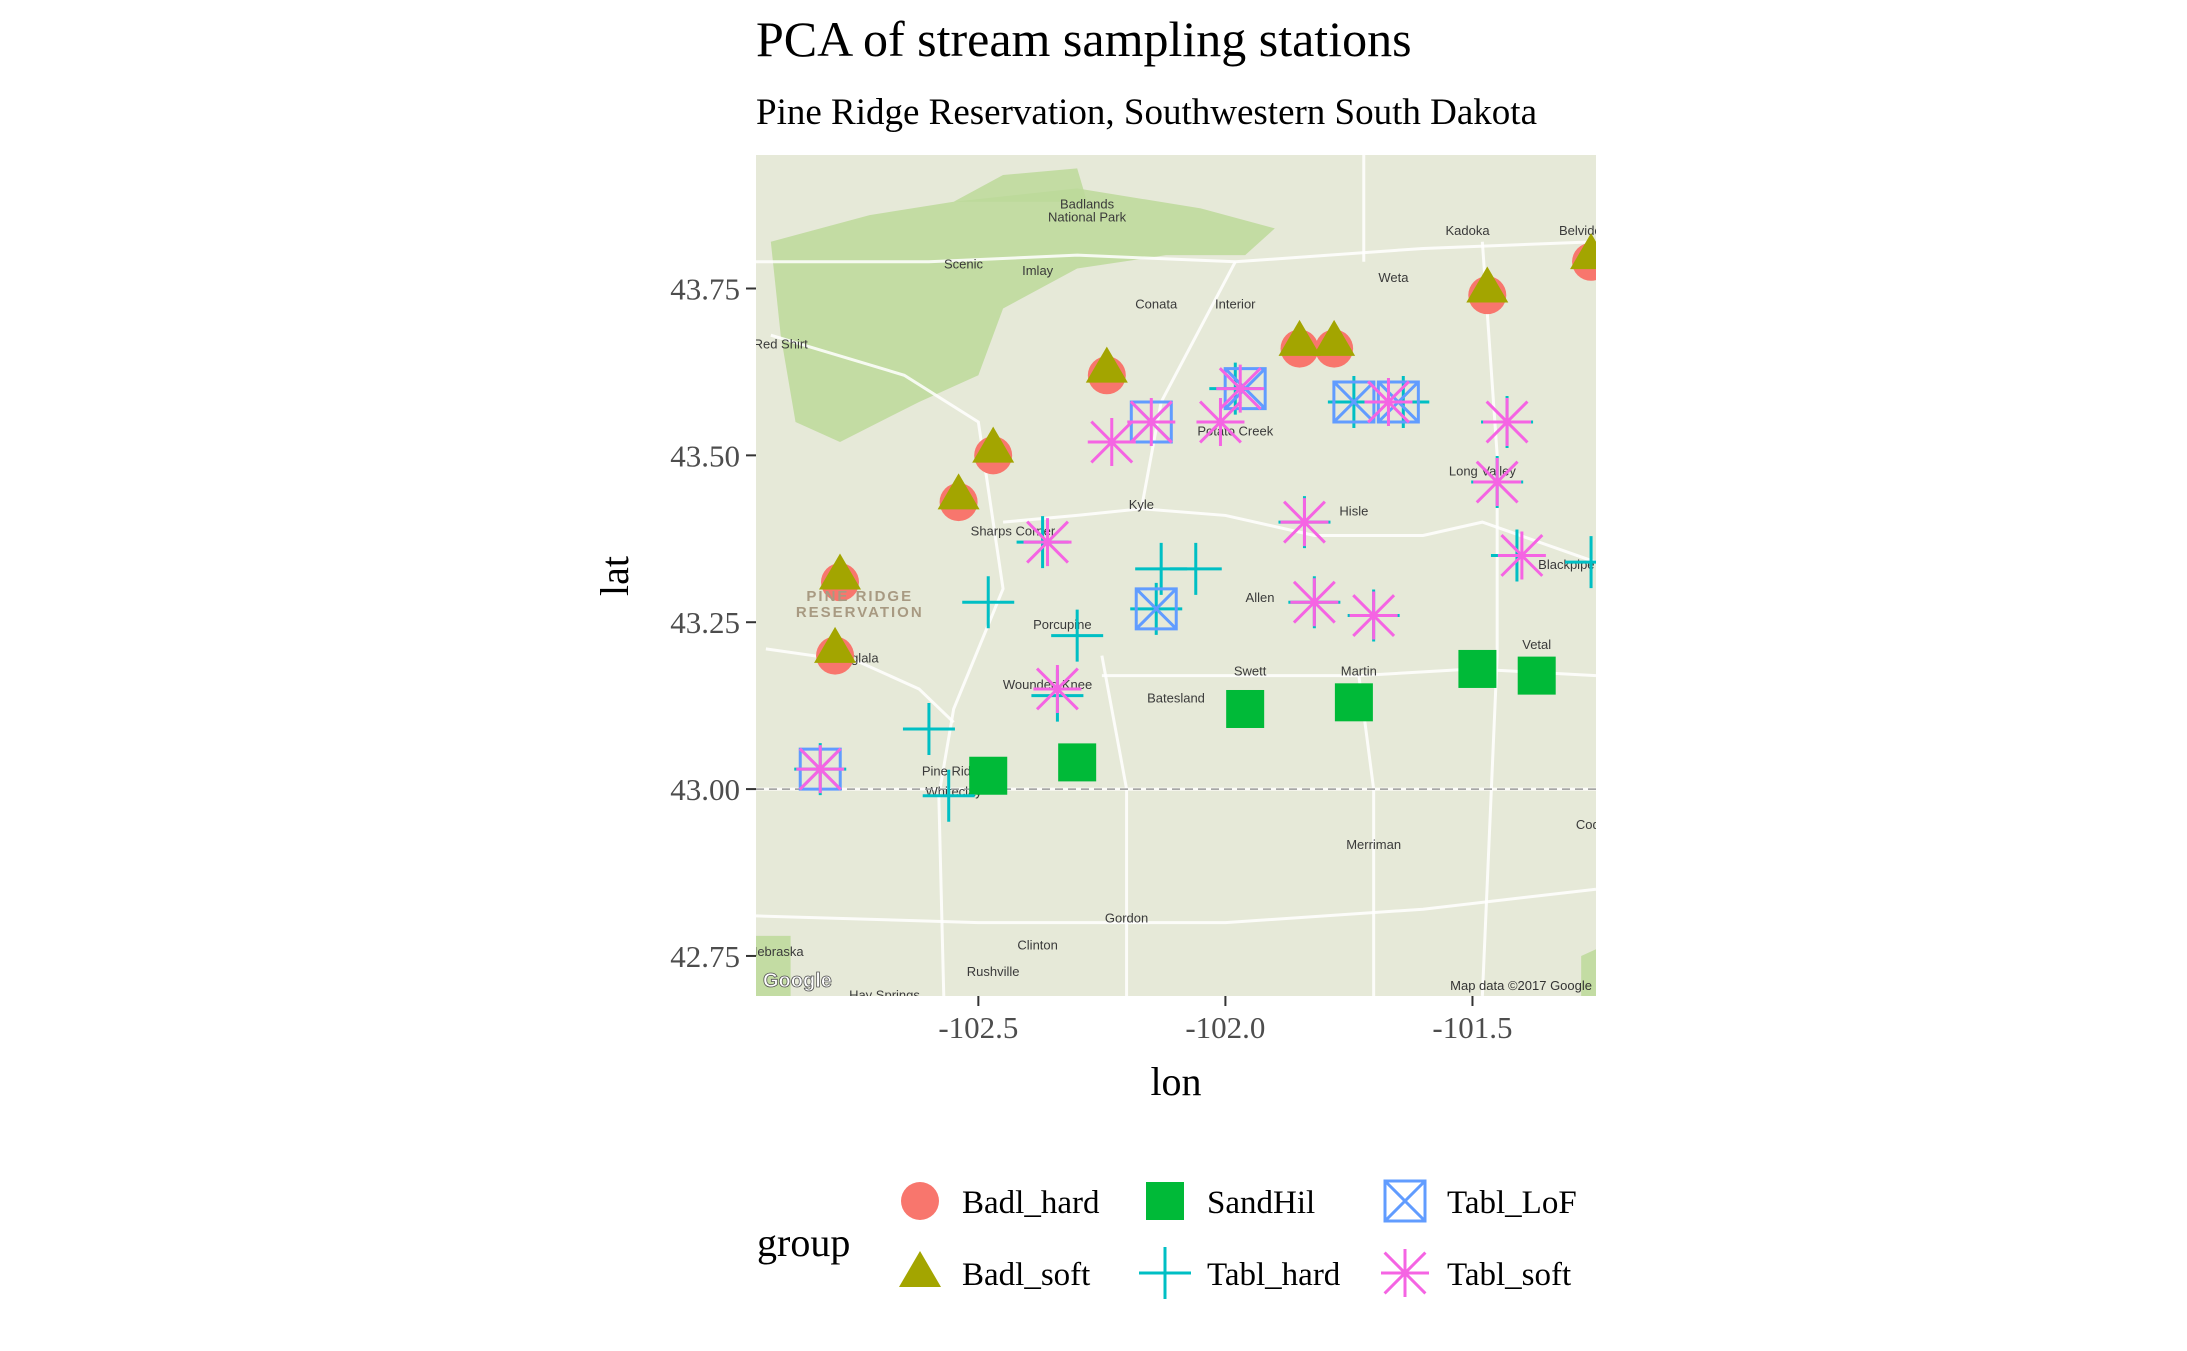  Describe the element at coordinates (1472, 1027) in the screenshot. I see `x-tick-label: -101.5` at that location.